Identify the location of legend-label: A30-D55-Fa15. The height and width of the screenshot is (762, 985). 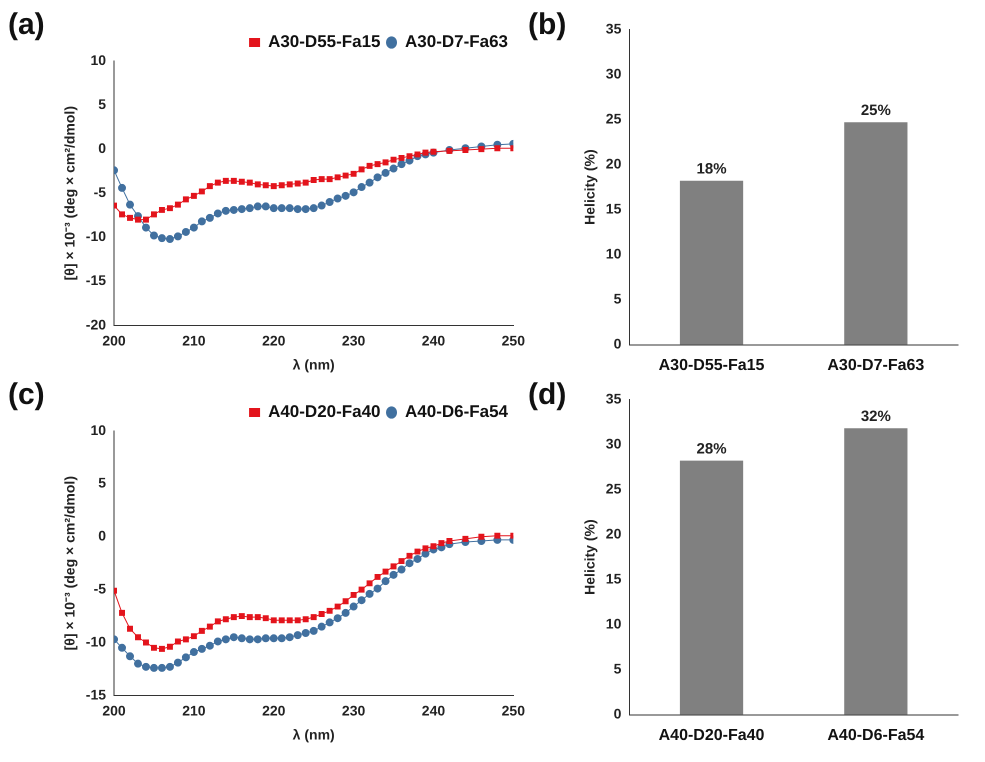
(324, 42).